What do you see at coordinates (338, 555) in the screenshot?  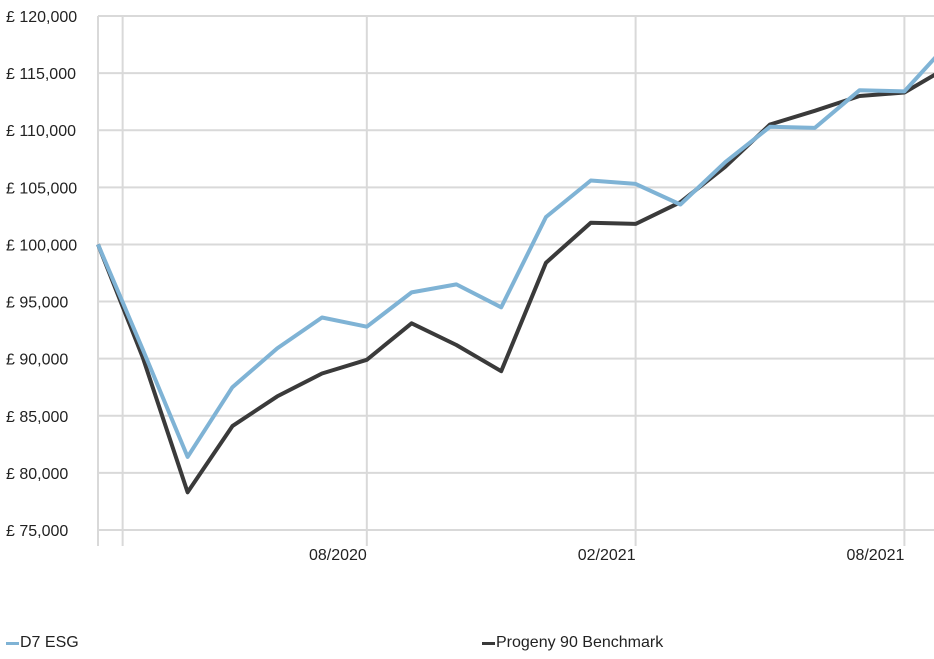 I see `x-tick-label: 08/2020` at bounding box center [338, 555].